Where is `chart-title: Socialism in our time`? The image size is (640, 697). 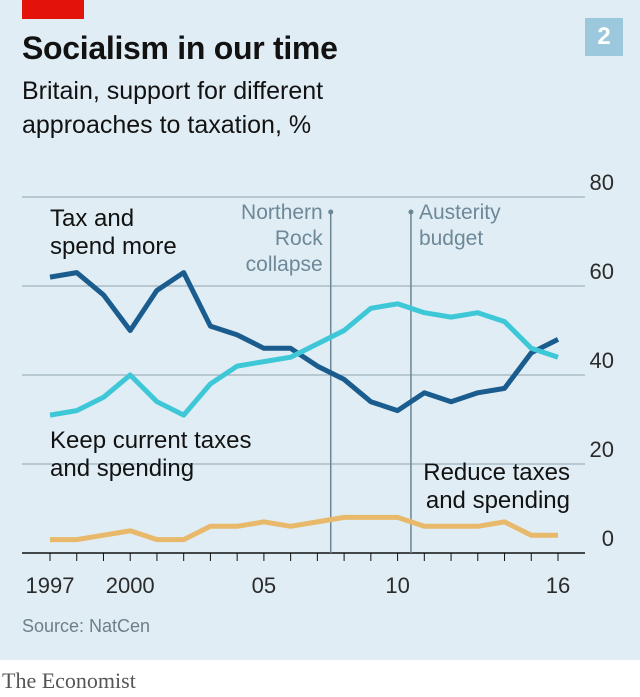
chart-title: Socialism in our time is located at coordinates (180, 48).